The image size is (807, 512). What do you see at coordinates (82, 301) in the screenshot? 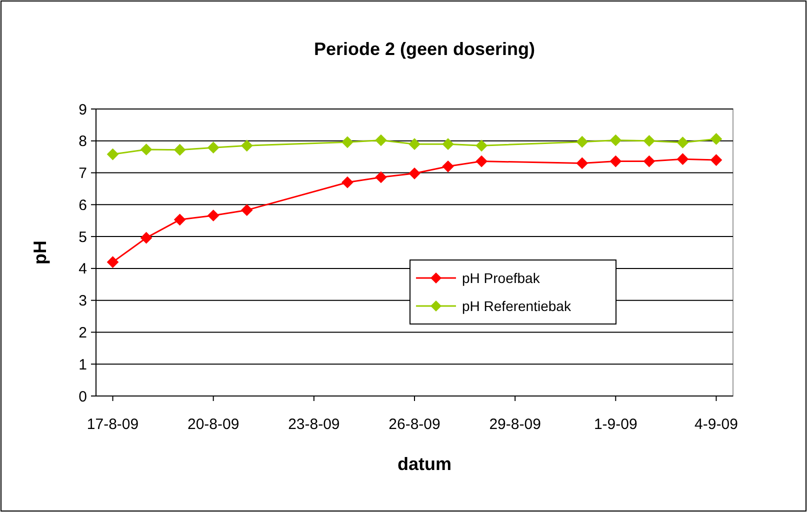
I see `y-tick-label: 3` at bounding box center [82, 301].